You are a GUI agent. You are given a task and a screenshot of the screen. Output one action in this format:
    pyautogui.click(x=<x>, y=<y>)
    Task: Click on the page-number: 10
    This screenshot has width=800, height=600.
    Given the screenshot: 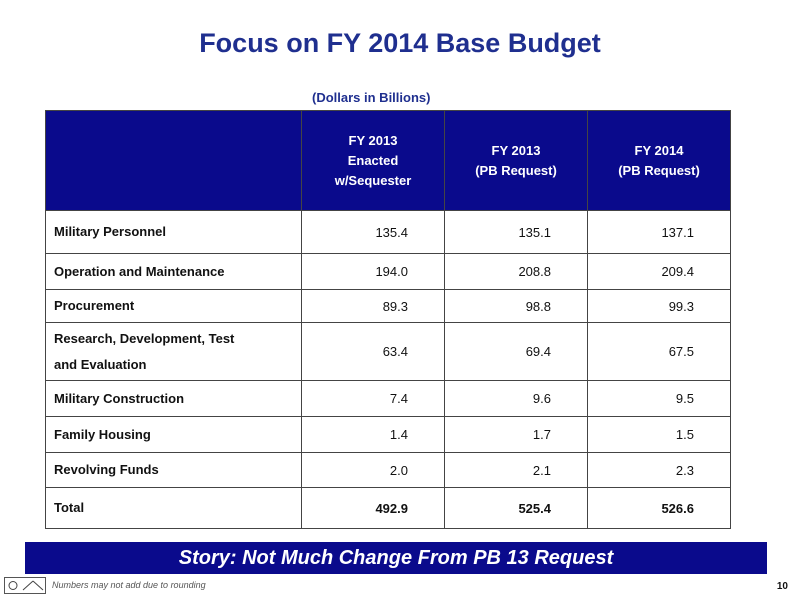 What is the action you would take?
    pyautogui.click(x=782, y=586)
    